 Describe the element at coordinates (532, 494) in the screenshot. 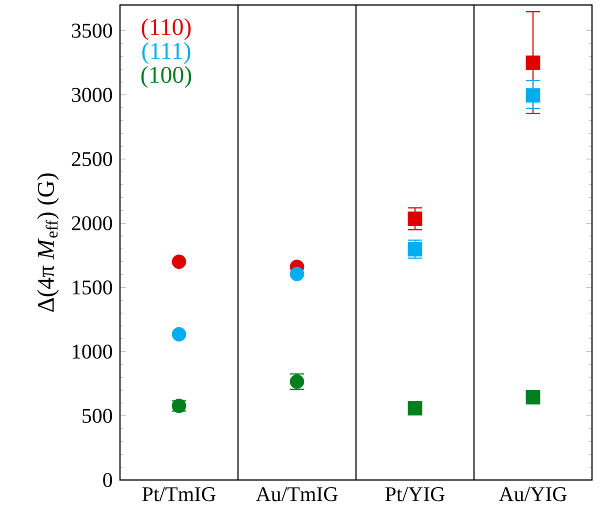

I see `x-tick-label: Au/YIG` at that location.